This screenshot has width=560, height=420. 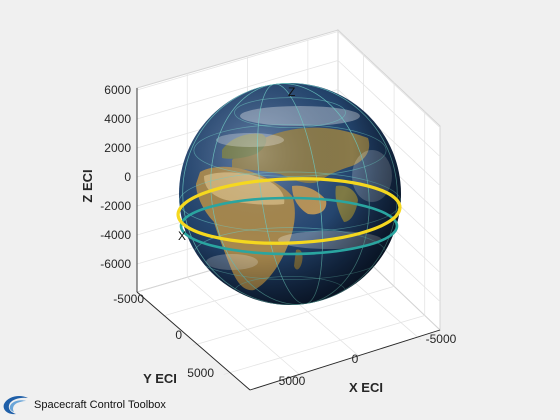 I want to click on y-axis-label: Y ECI, so click(x=160, y=378).